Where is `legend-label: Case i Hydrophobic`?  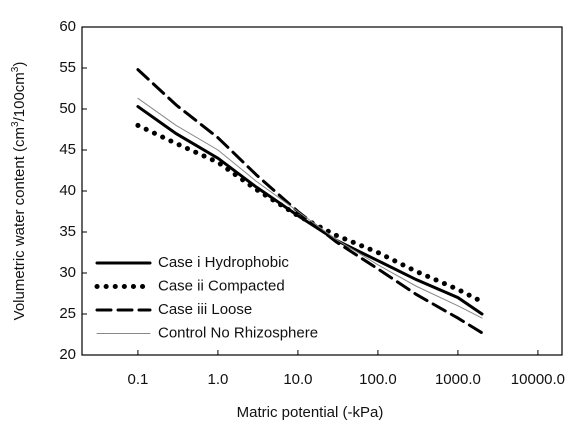
legend-label: Case i Hydrophobic is located at coordinates (223, 262).